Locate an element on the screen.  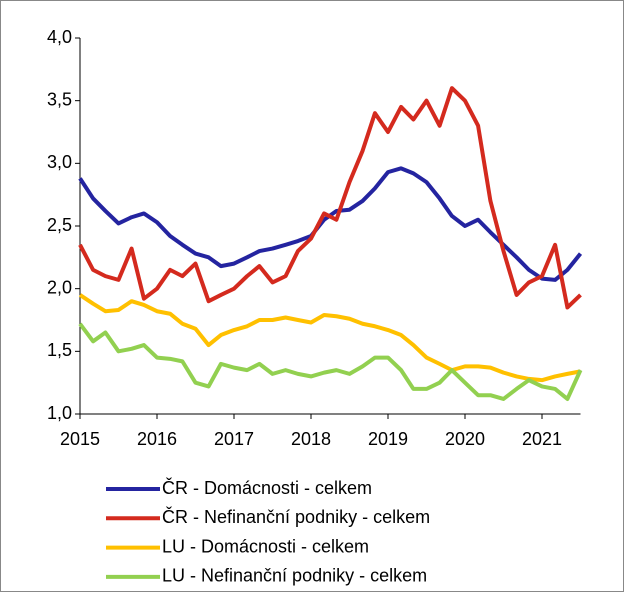
y-tick-label: 4,0 is located at coordinates (59, 37).